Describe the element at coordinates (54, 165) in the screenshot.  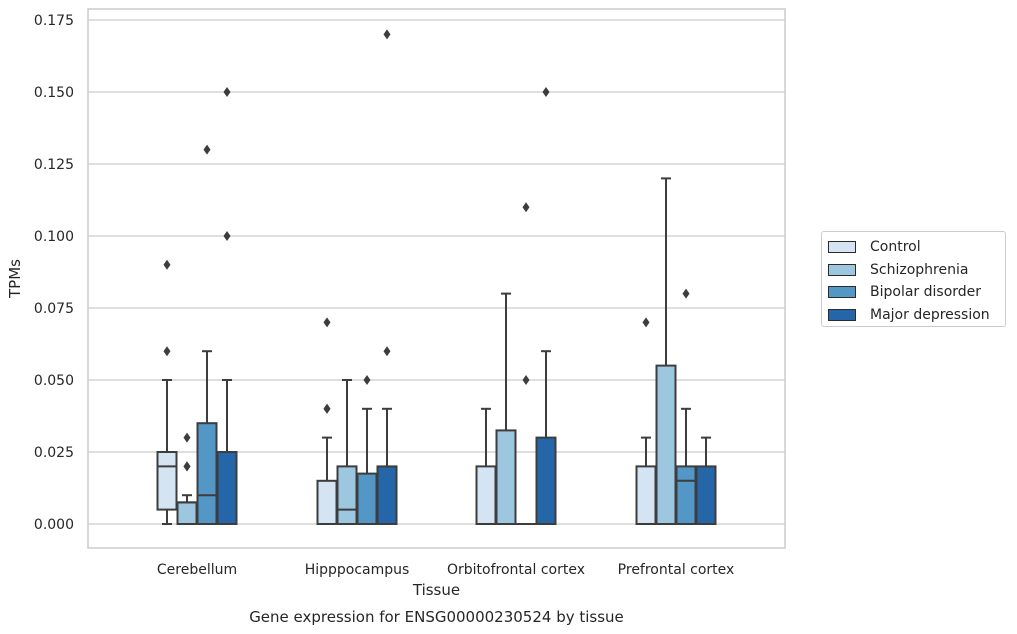
I see `y-tick-label: 0.125` at that location.